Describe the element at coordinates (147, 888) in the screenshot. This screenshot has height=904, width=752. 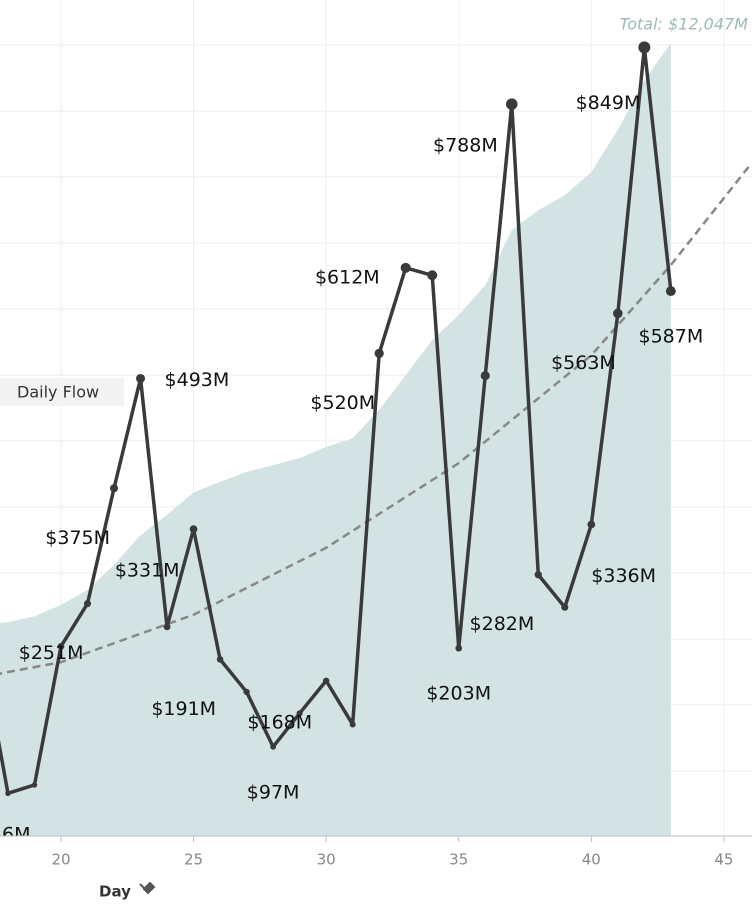
I see `pin-icon` at that location.